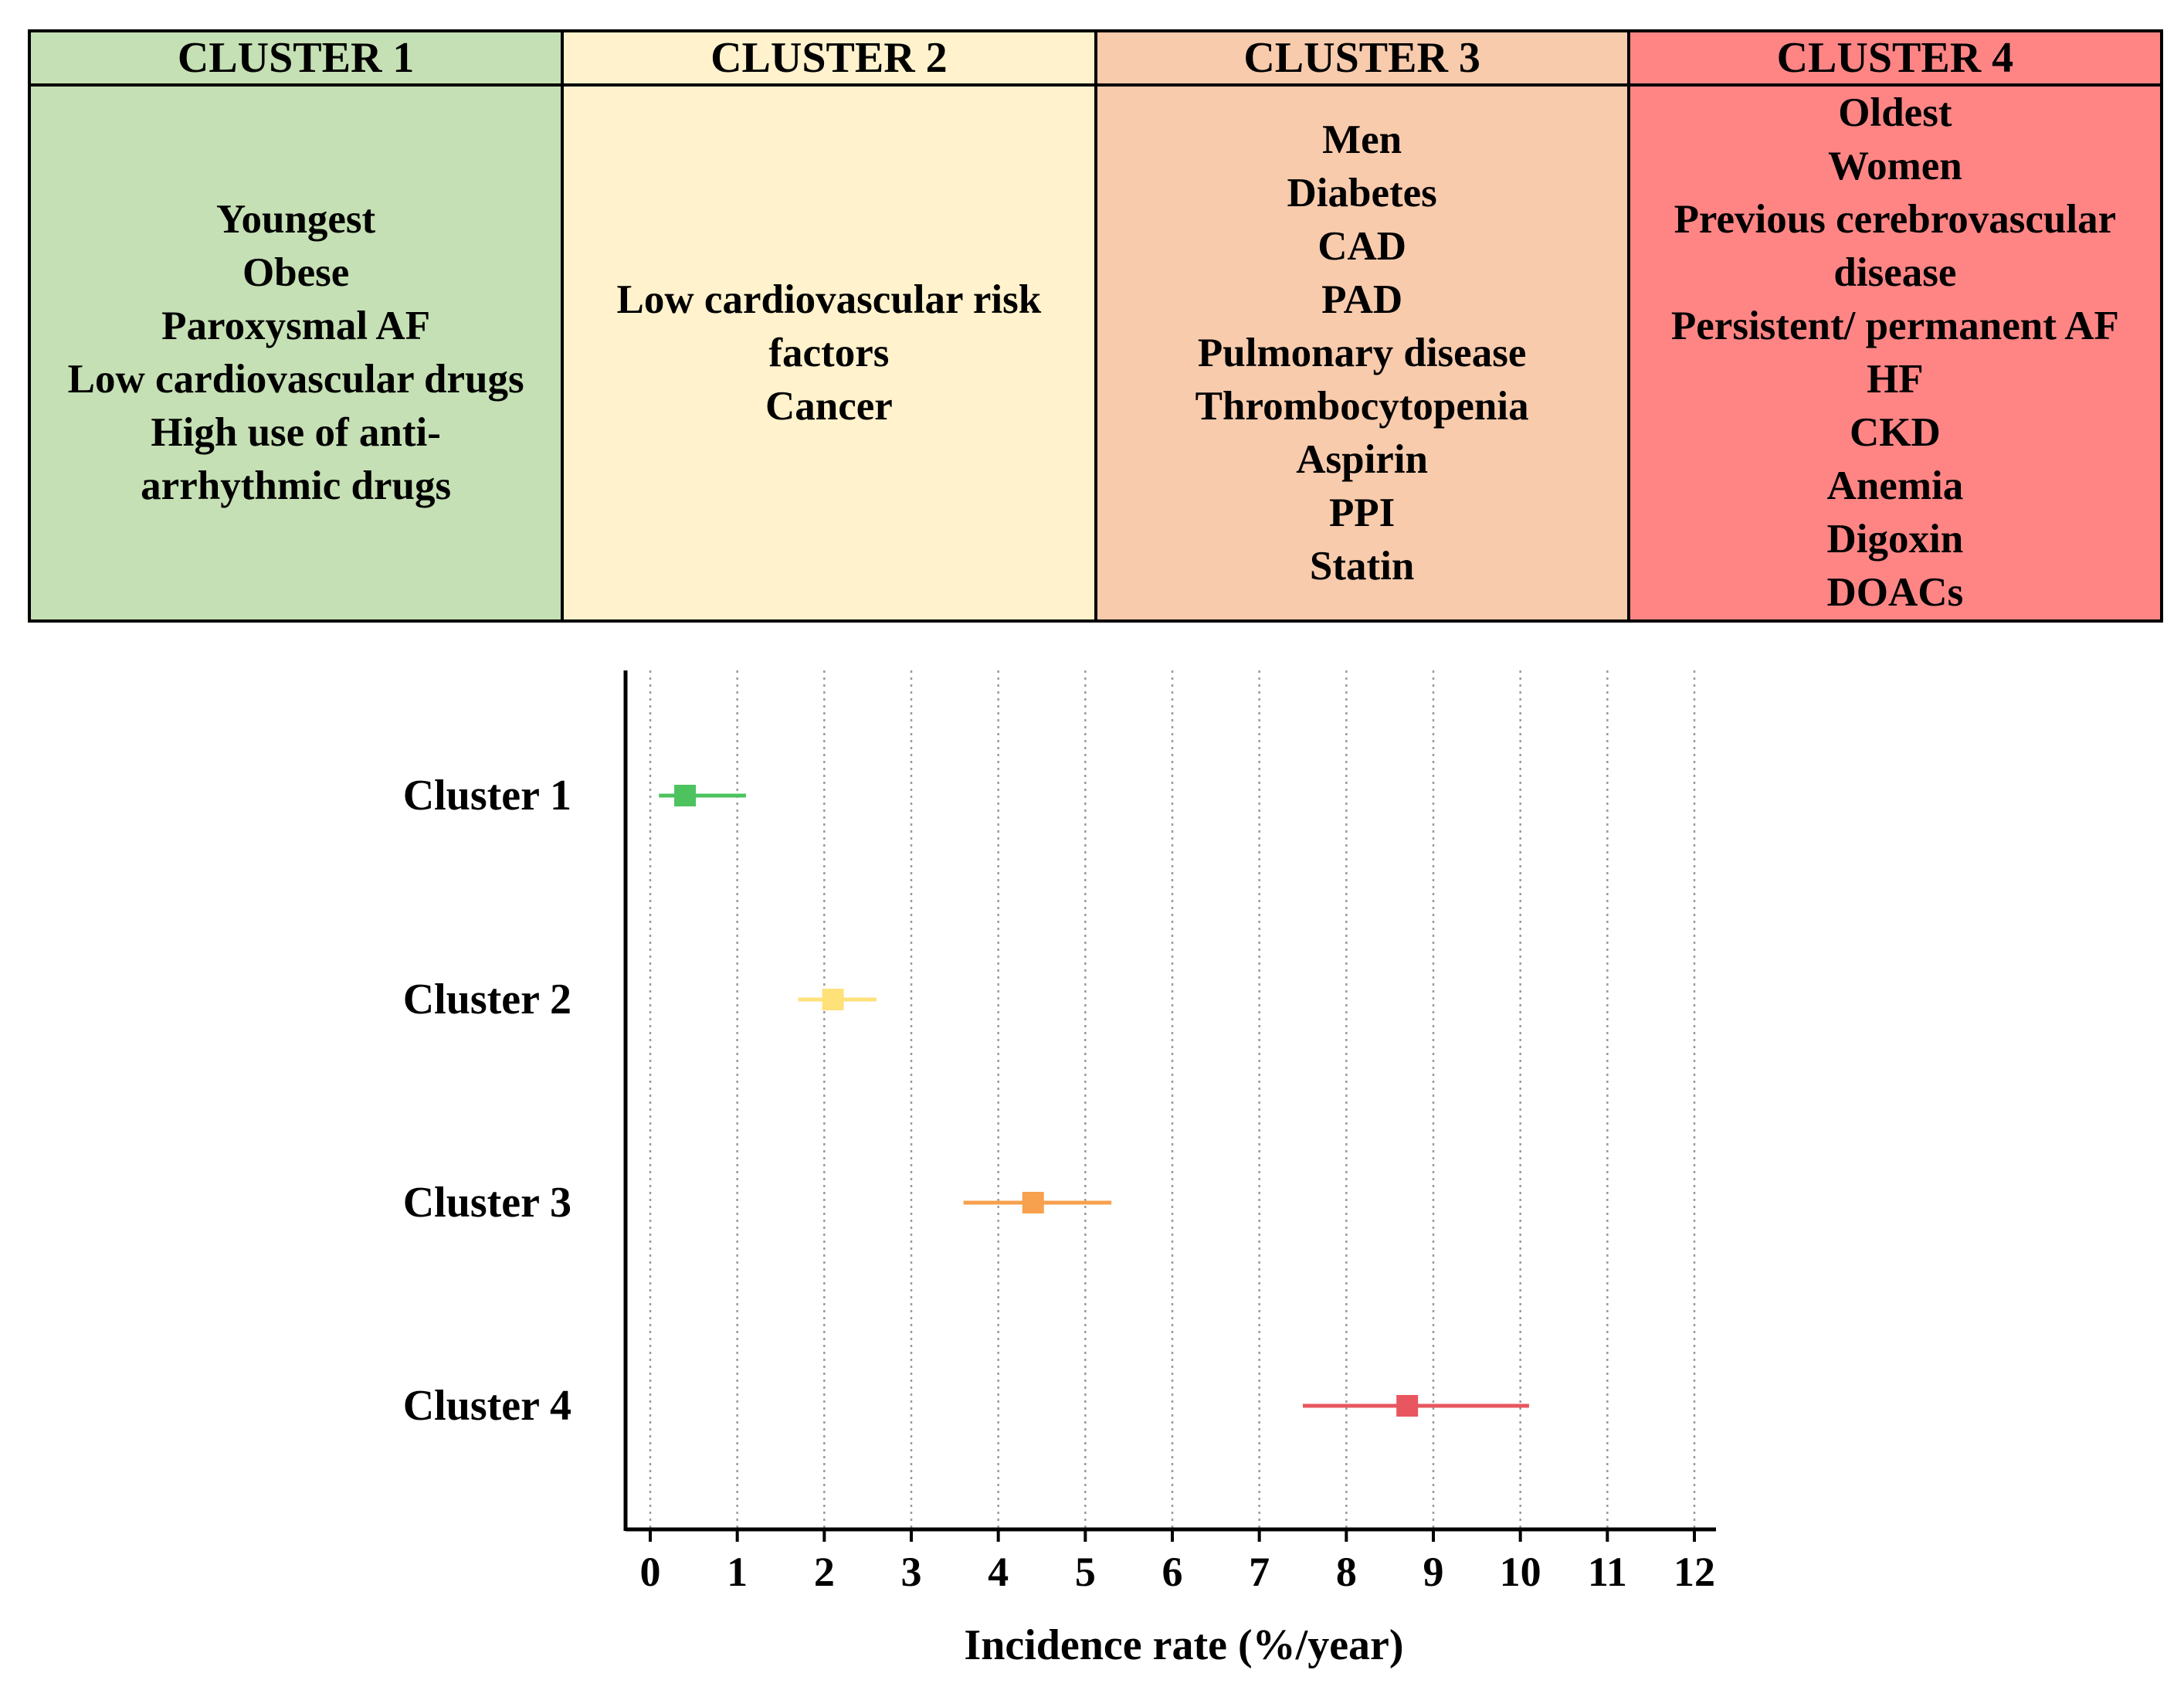  I want to click on cluster-2-features: Low cardiovascular risk factors Cancer, so click(829, 353).